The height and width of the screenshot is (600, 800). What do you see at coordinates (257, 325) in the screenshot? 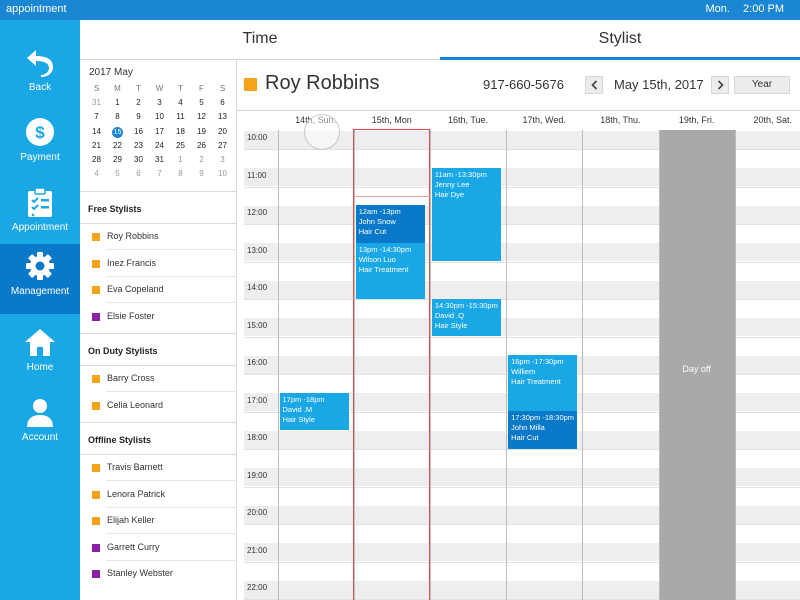
I see `time-label: 15:00` at bounding box center [257, 325].